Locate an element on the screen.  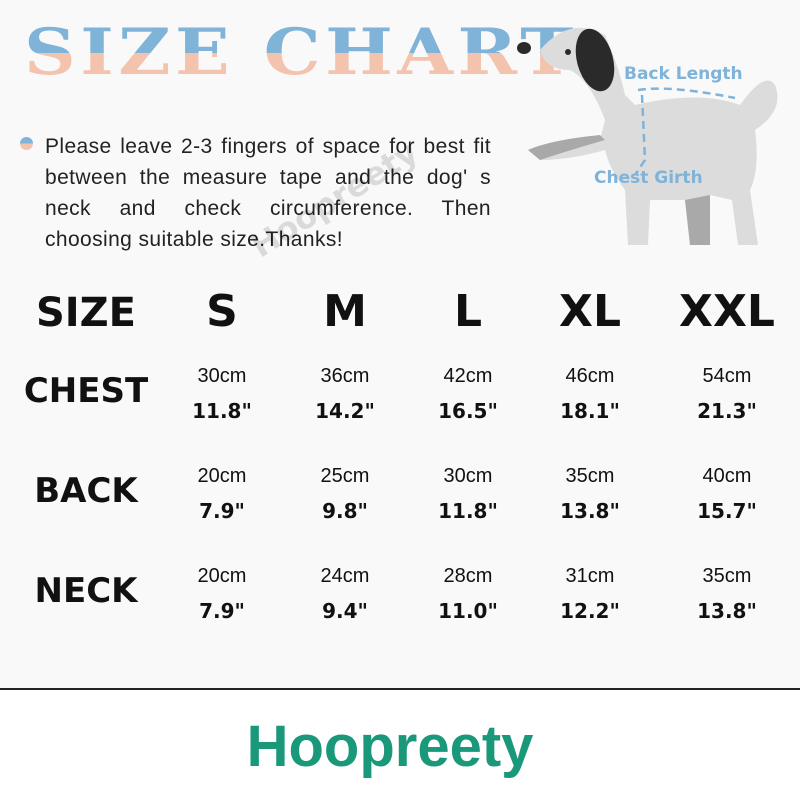
inch-value: 16.5" is located at coordinates (468, 411).